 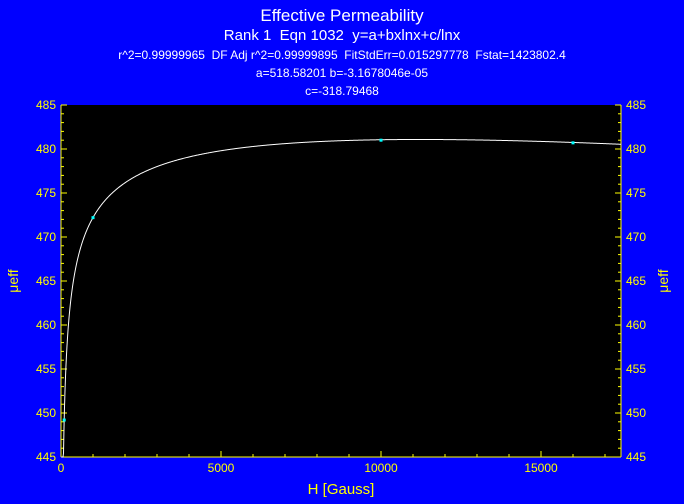 I want to click on y-tick-label-left: 465, so click(x=46, y=281).